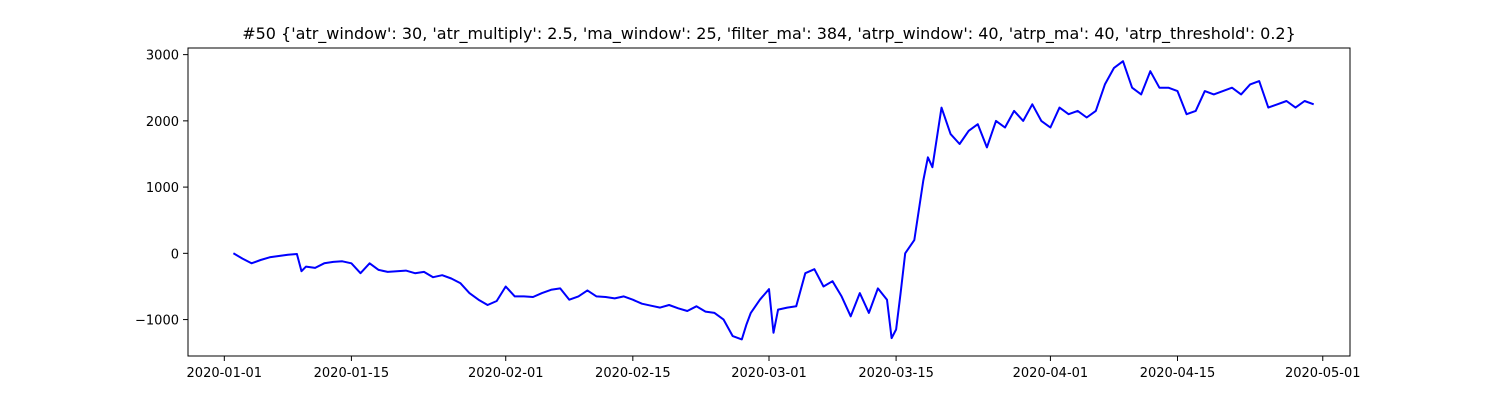 The image size is (1500, 404). What do you see at coordinates (633, 373) in the screenshot?
I see `x-tick-label: 2020-02-15` at bounding box center [633, 373].